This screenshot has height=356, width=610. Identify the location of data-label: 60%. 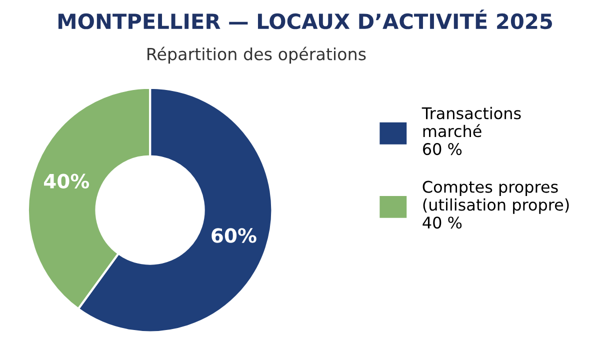
(234, 235).